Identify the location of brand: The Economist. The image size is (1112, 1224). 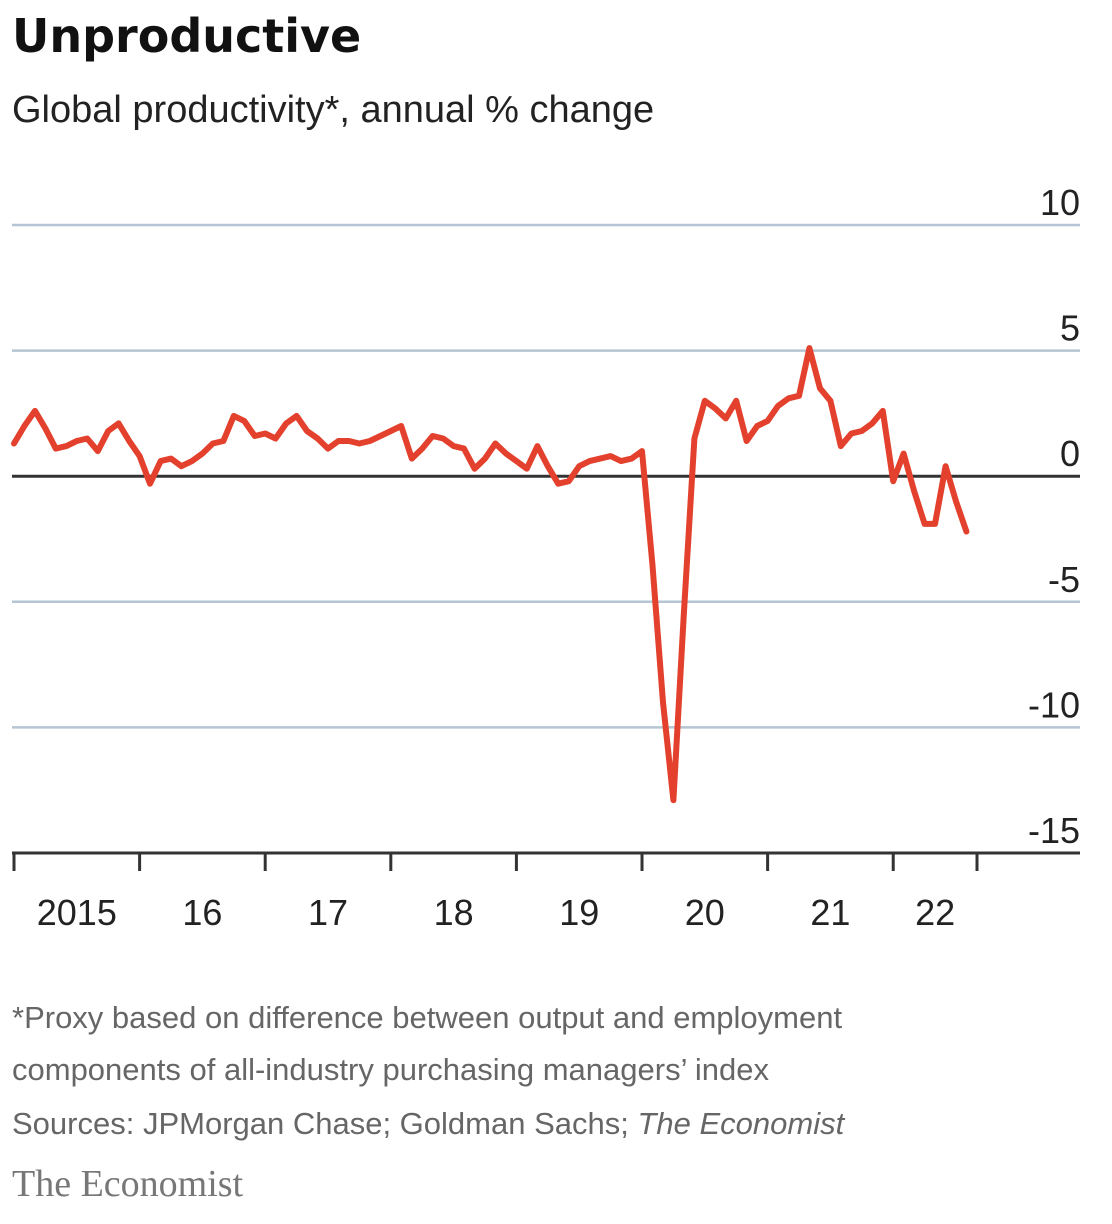
(128, 1184).